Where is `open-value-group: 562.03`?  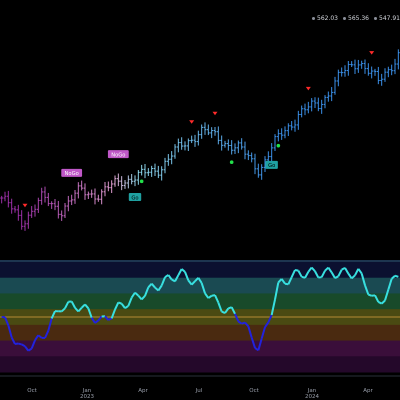 open-value-group: 562.03 is located at coordinates (325, 18).